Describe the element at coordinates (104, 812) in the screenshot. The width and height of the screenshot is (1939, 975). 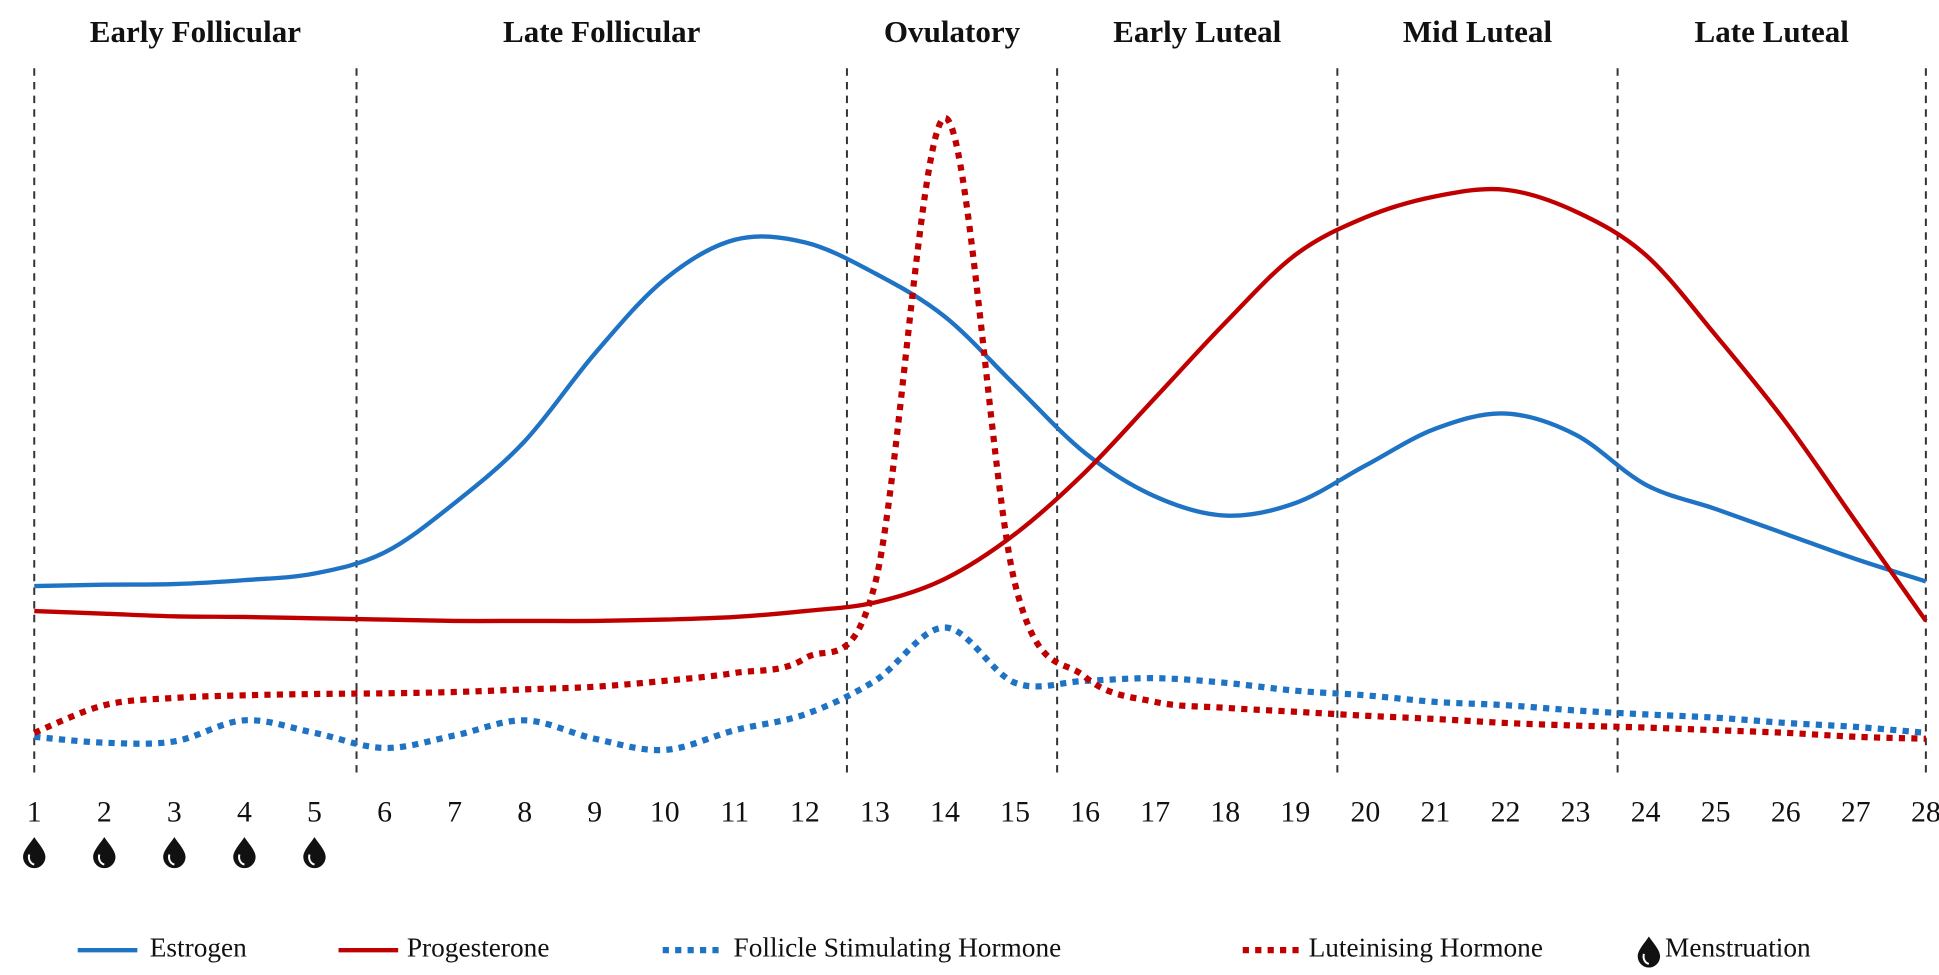
I see `x-tick-label: 2` at that location.